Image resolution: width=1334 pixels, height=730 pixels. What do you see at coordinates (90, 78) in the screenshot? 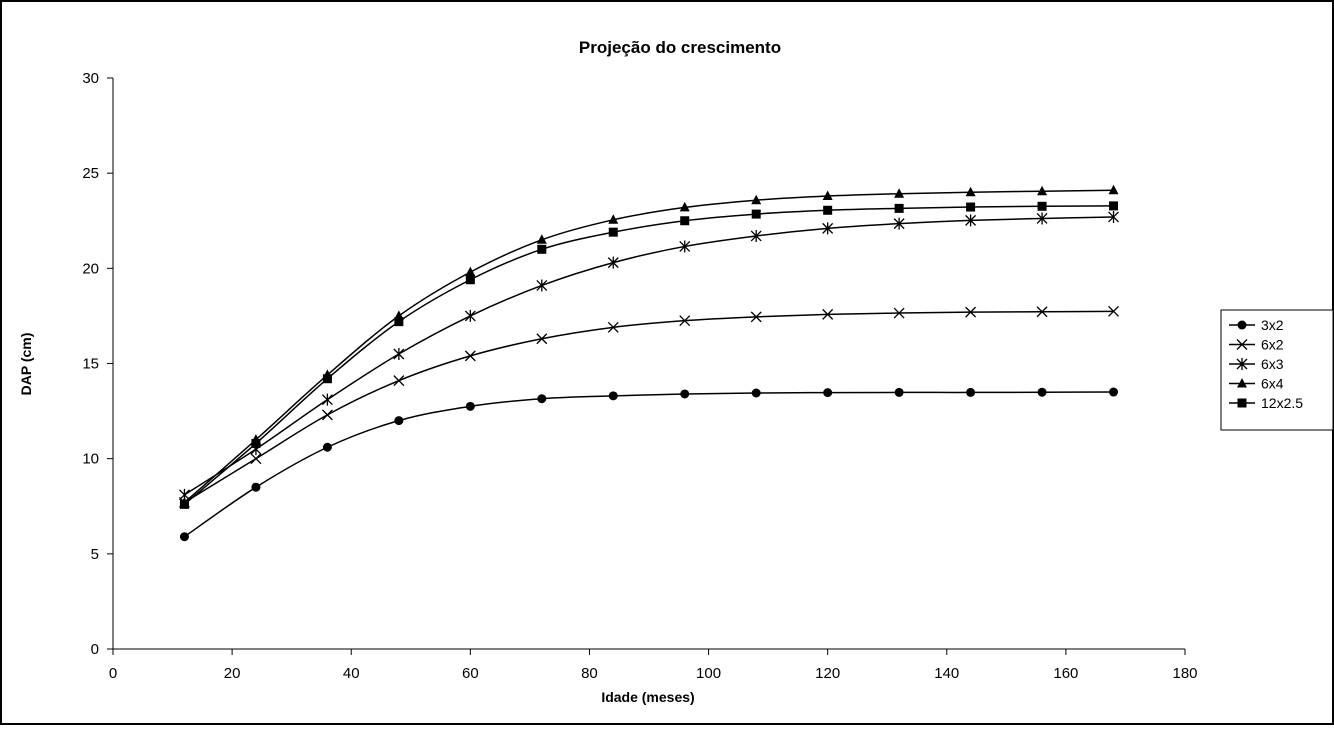
I see `y-tick-label: 30` at bounding box center [90, 78].